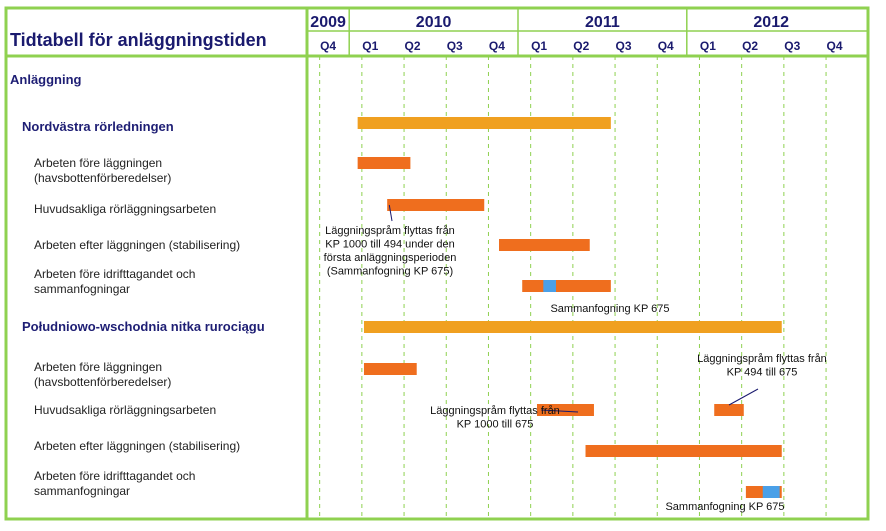 The image size is (886, 531). Describe the element at coordinates (138, 40) in the screenshot. I see `chart-title: Tidtabell för anläggningstiden` at that location.